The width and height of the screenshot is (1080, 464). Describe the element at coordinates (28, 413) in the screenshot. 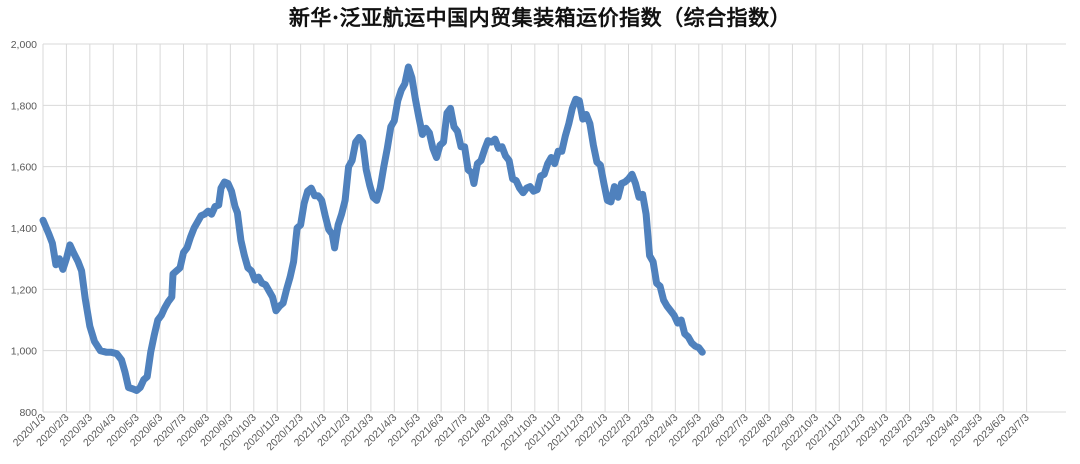

I see `y-tick-label: 800` at that location.